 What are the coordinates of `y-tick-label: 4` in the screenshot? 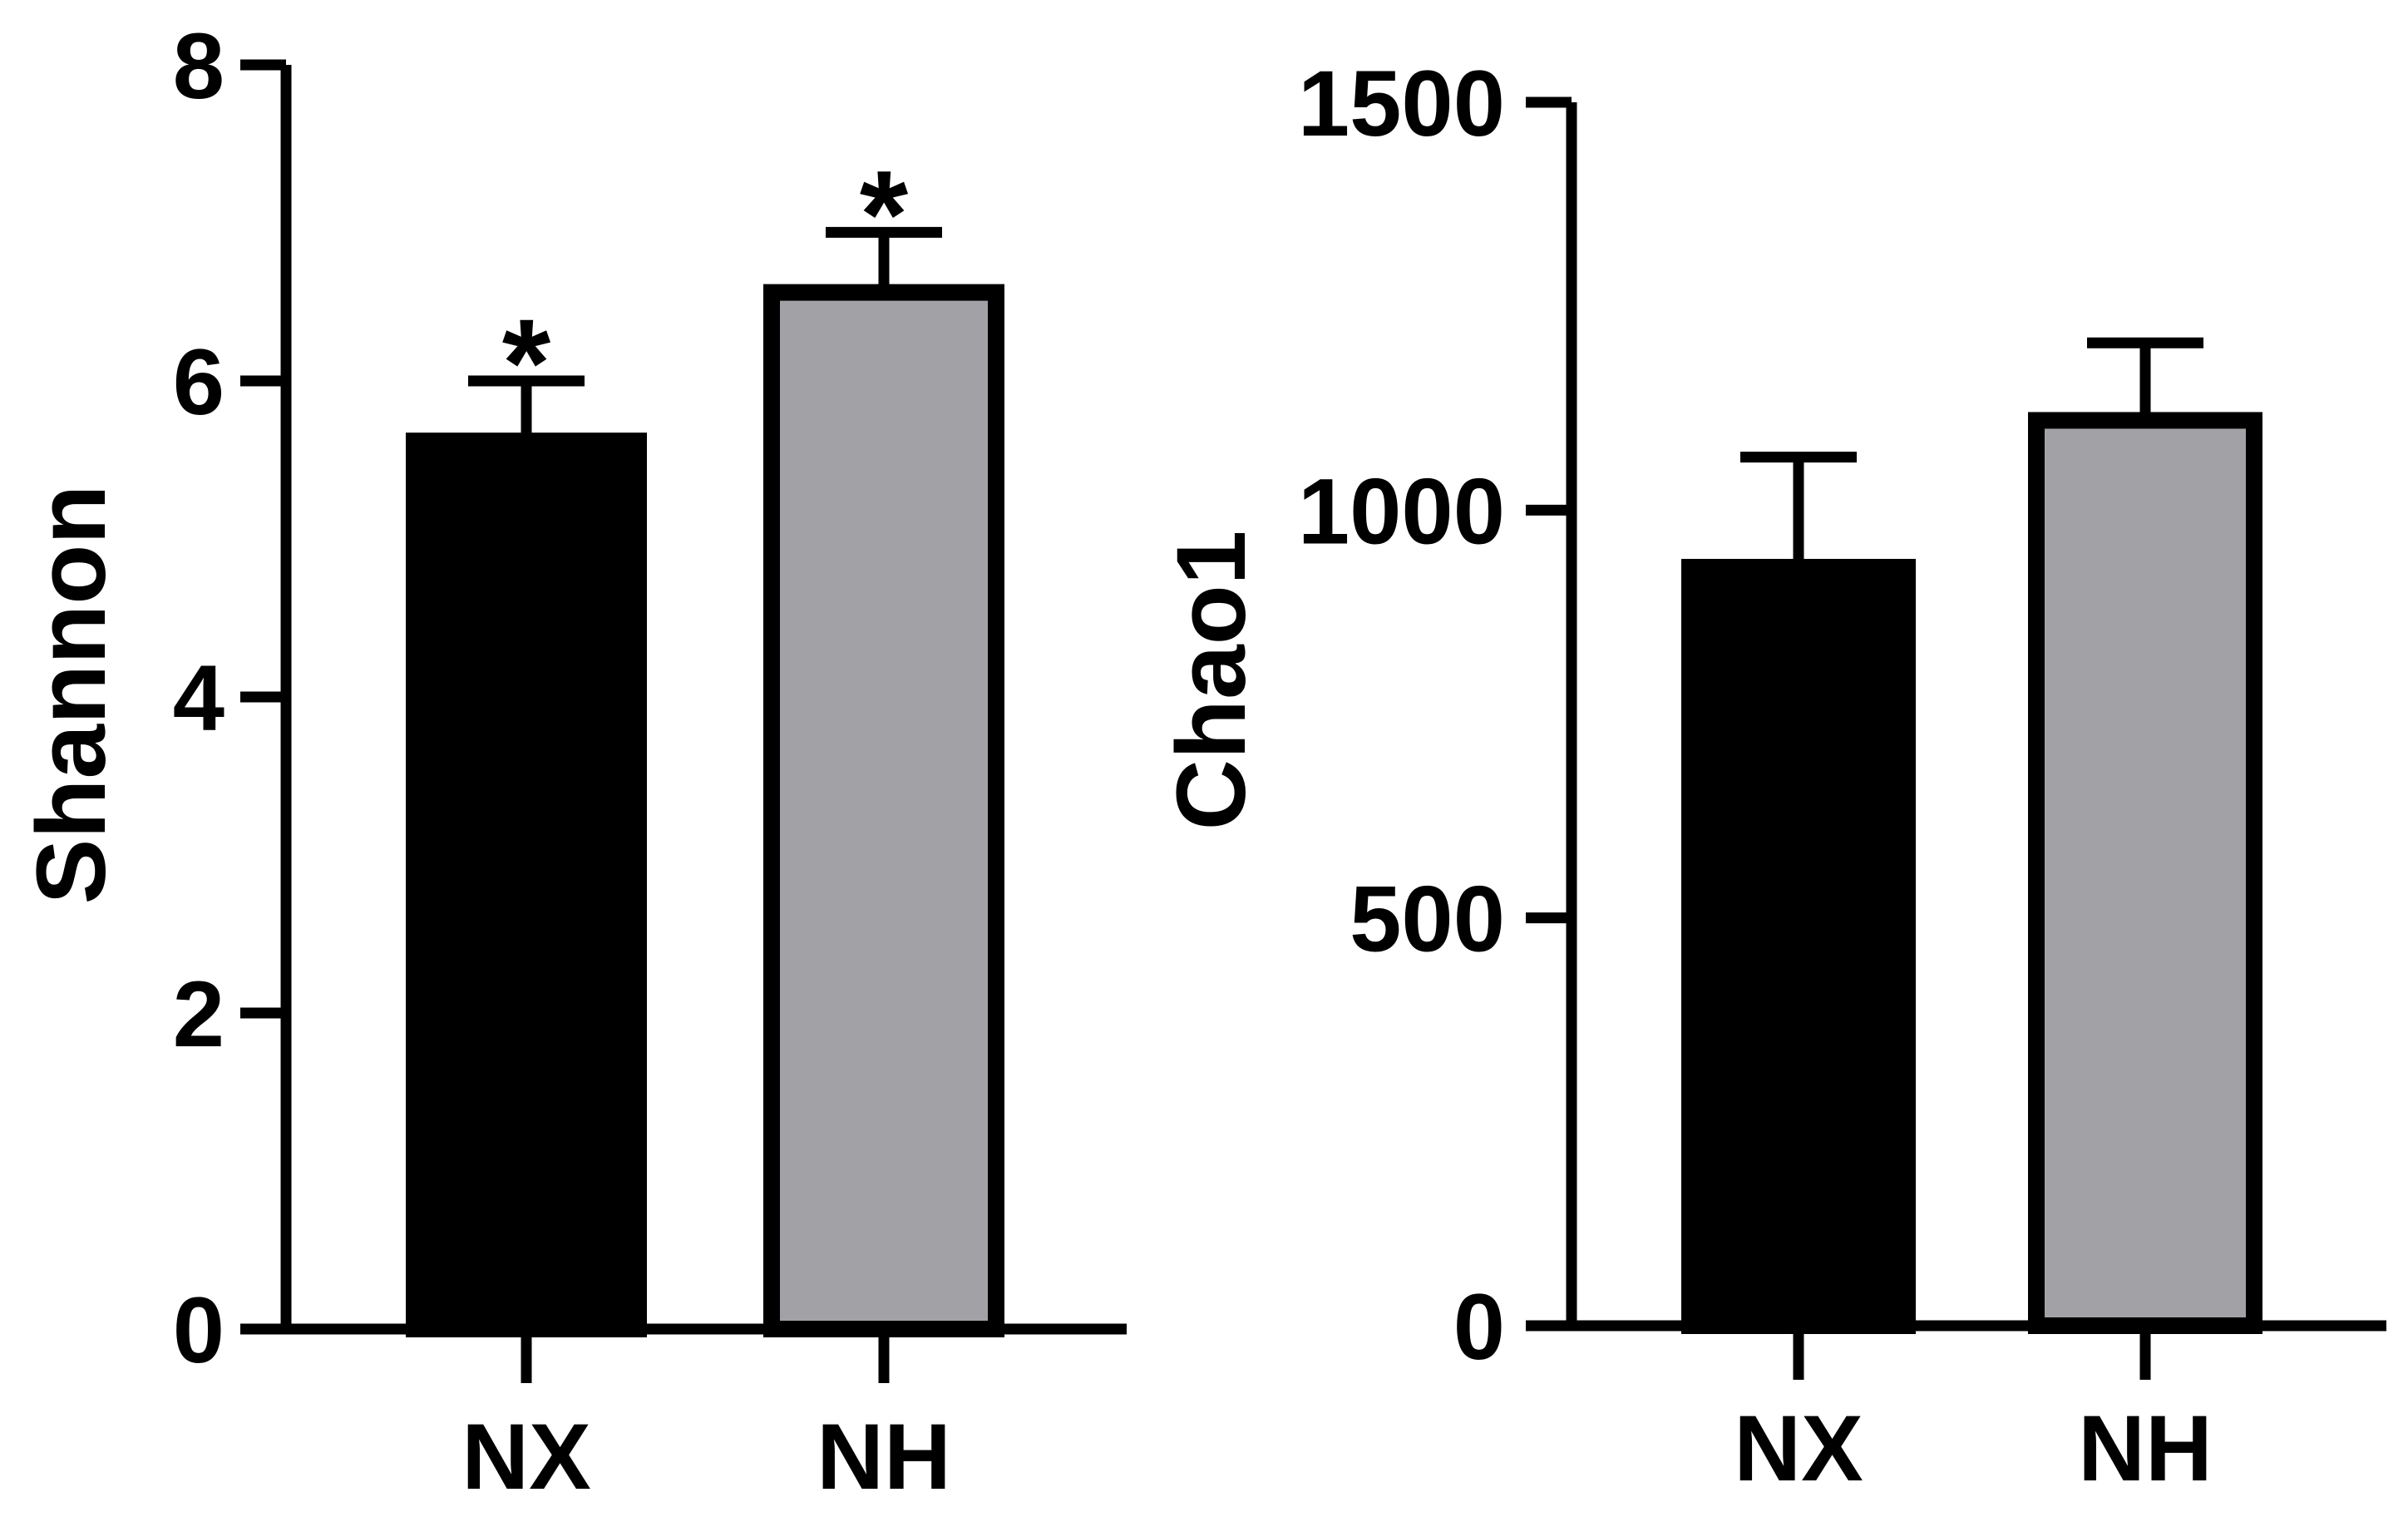 It's located at (199, 698).